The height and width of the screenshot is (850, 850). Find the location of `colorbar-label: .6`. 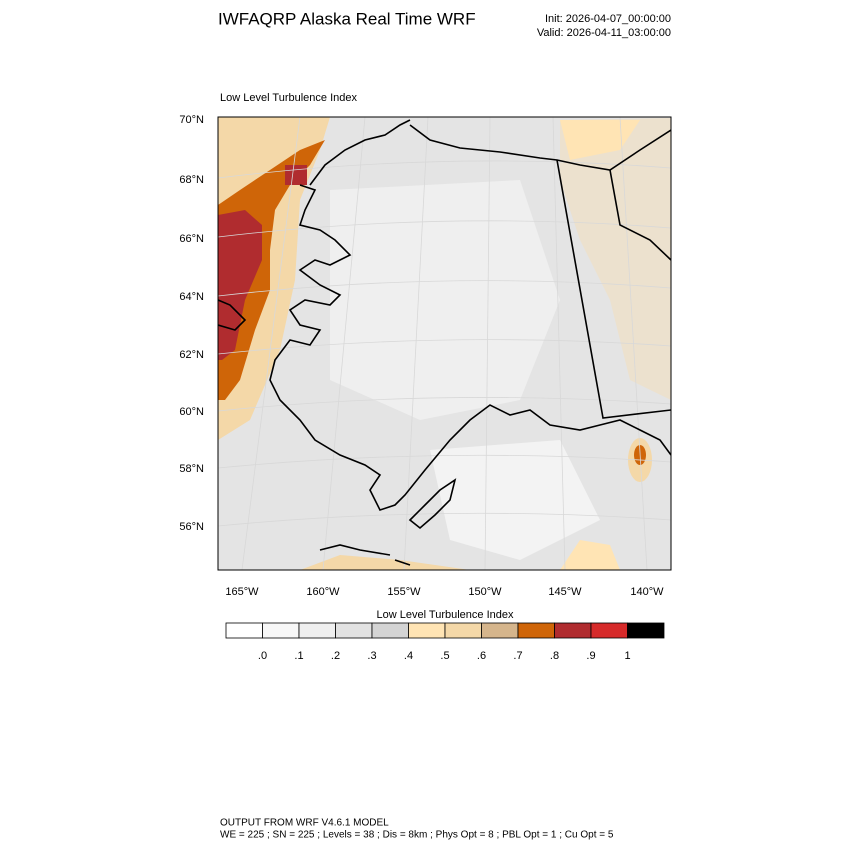

colorbar-label: .6 is located at coordinates (481, 656).